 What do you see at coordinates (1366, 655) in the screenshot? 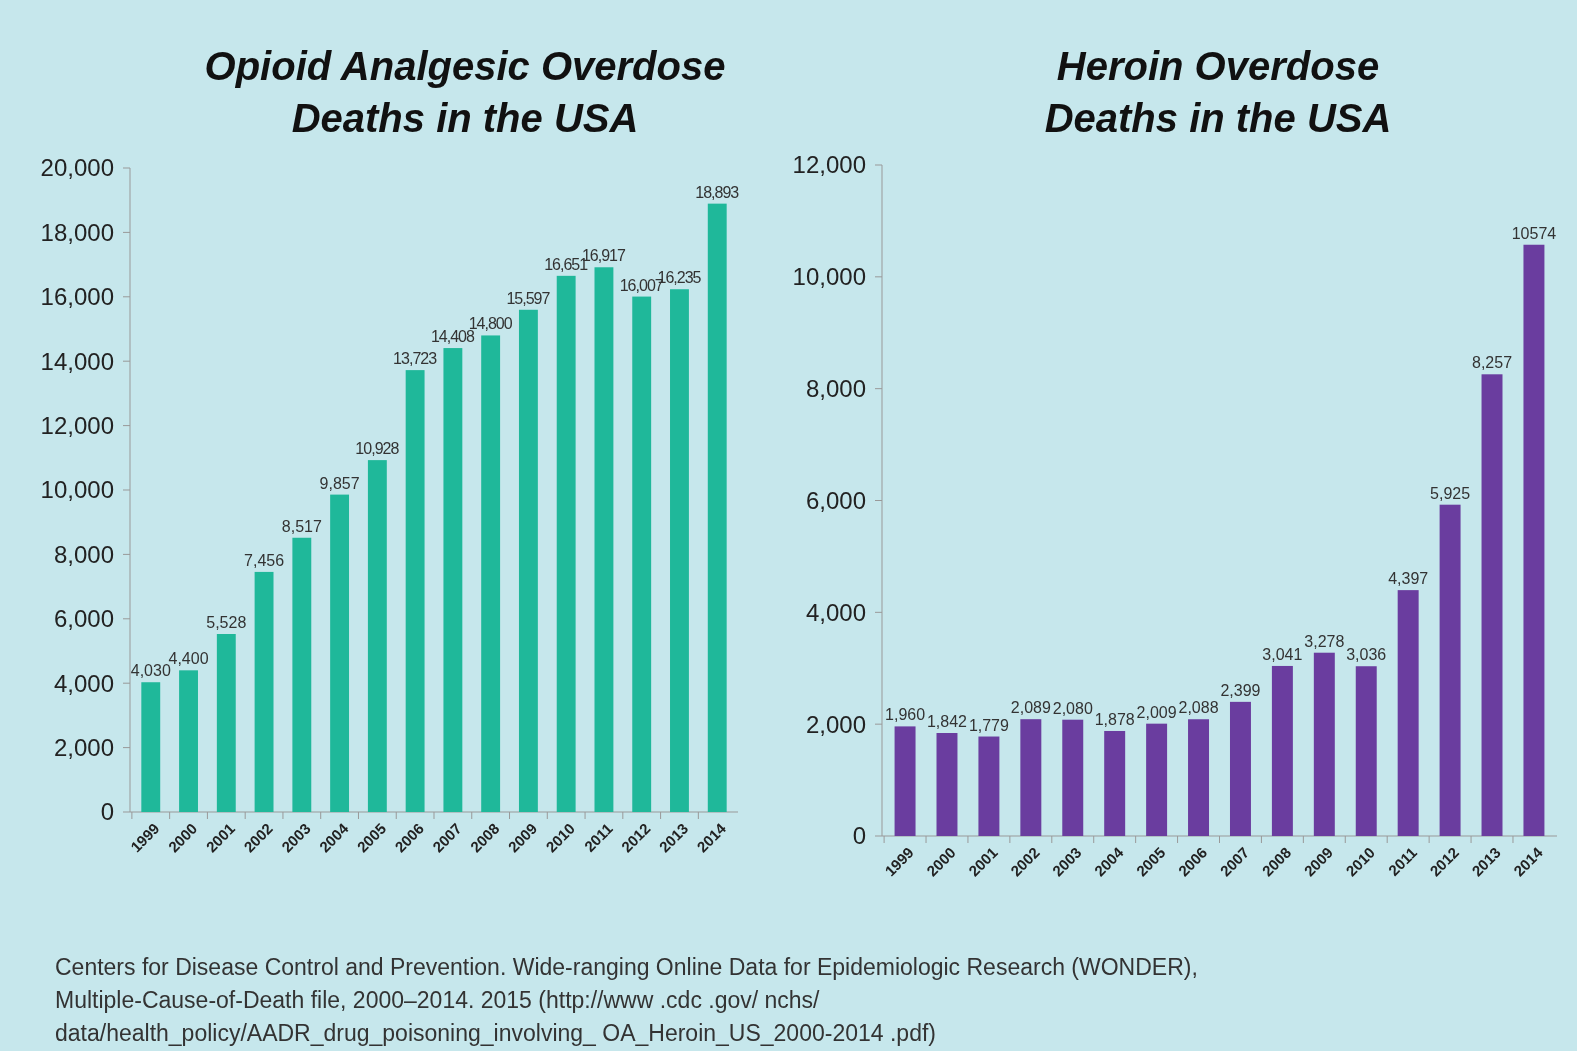
I see `data-label: 3,036` at bounding box center [1366, 655].